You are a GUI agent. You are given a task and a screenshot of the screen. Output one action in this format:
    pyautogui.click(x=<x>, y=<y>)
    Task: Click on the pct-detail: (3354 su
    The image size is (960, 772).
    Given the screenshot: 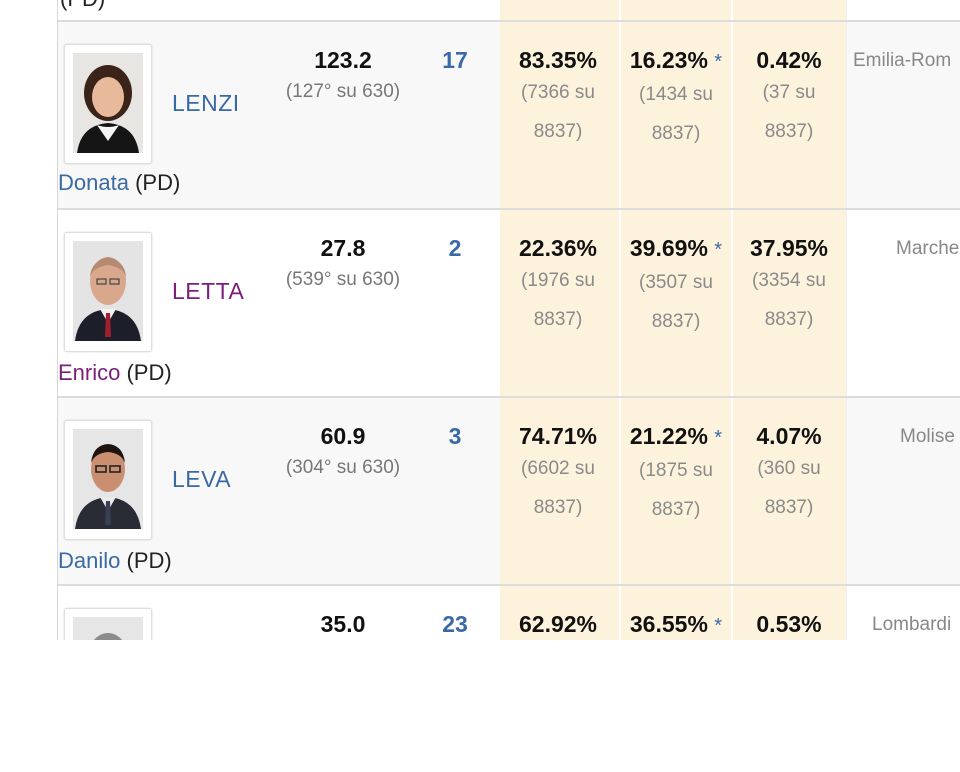 What is the action you would take?
    pyautogui.click(x=789, y=280)
    